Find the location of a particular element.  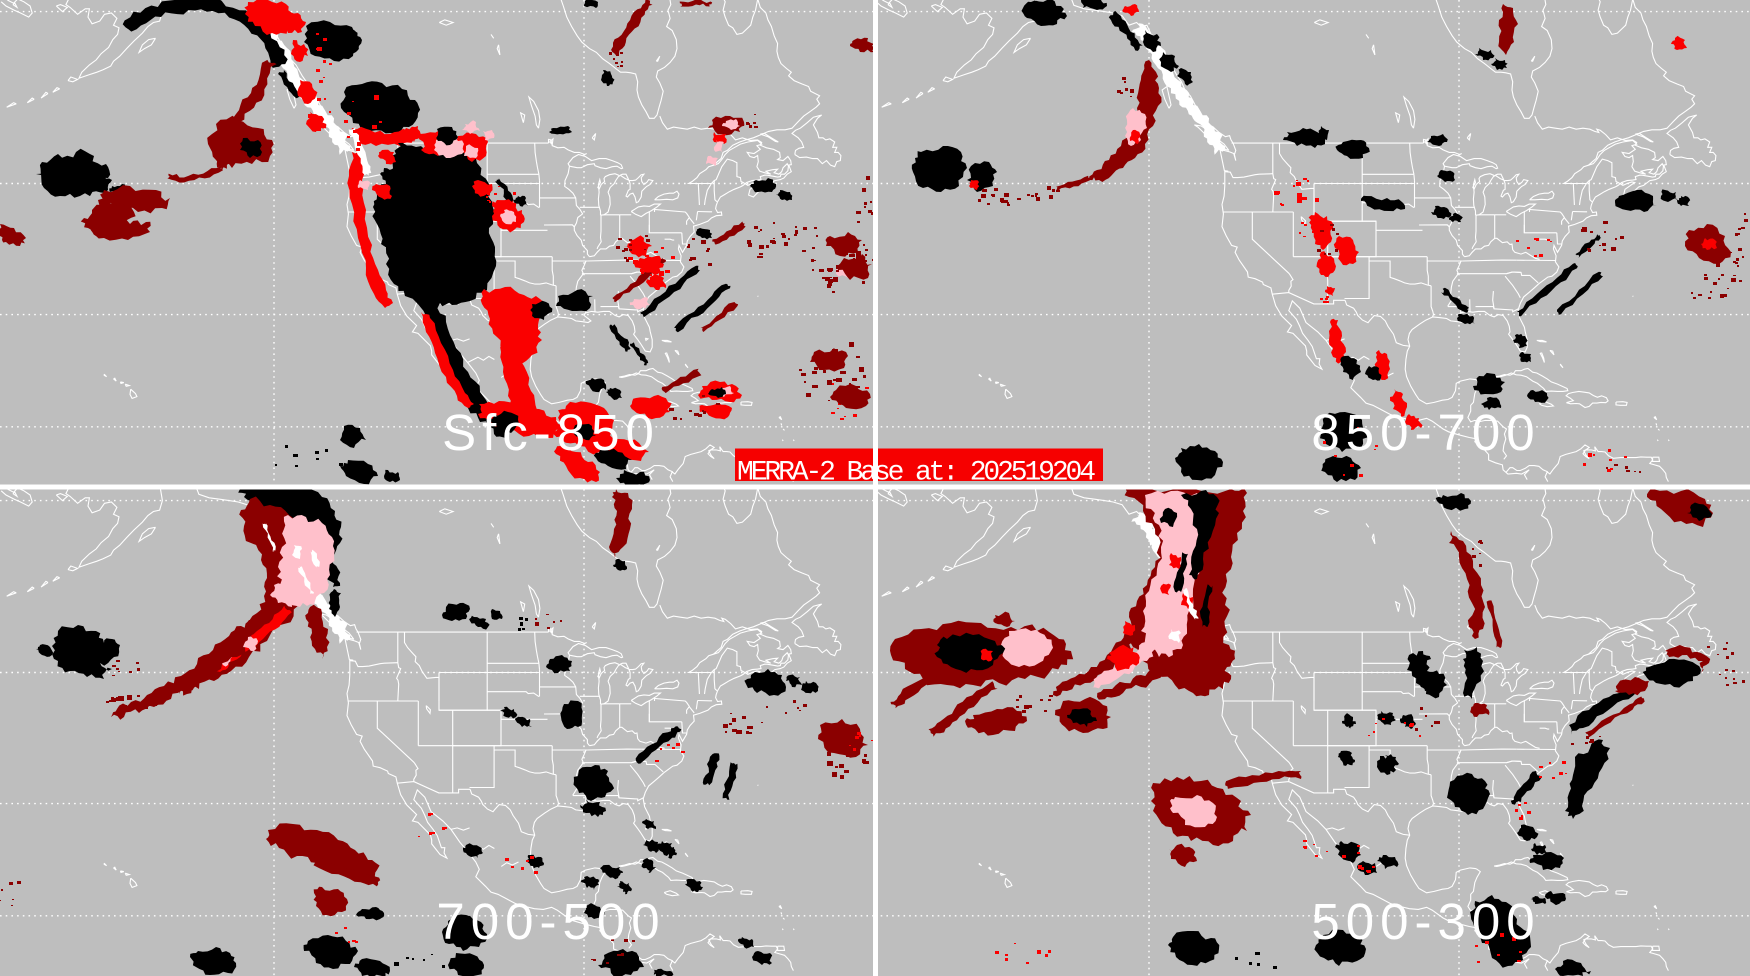

svg-text: 850-700 is located at coordinates (1425, 432).